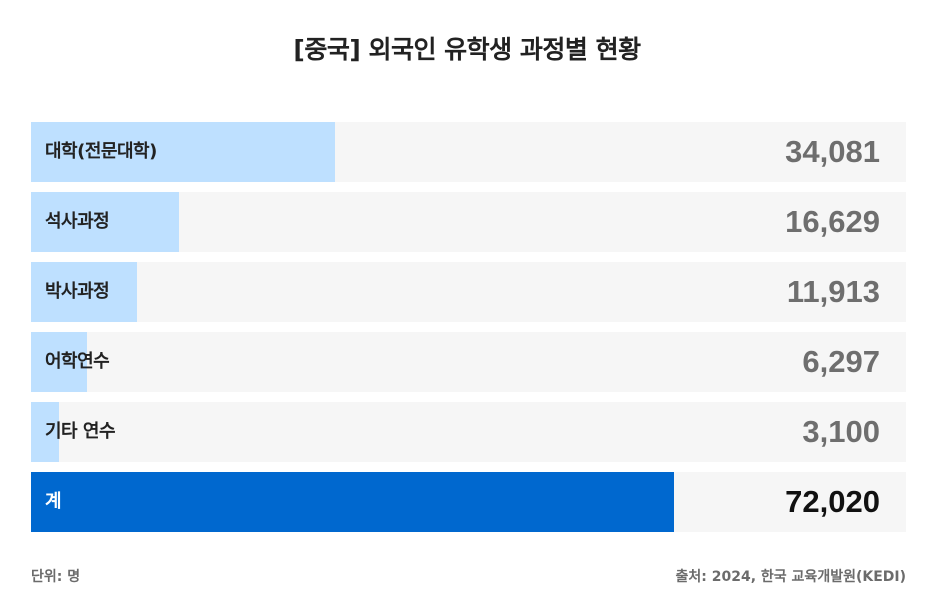 The height and width of the screenshot is (604, 934). Describe the element at coordinates (56, 577) in the screenshot. I see `unit-note: 단위: 명` at that location.